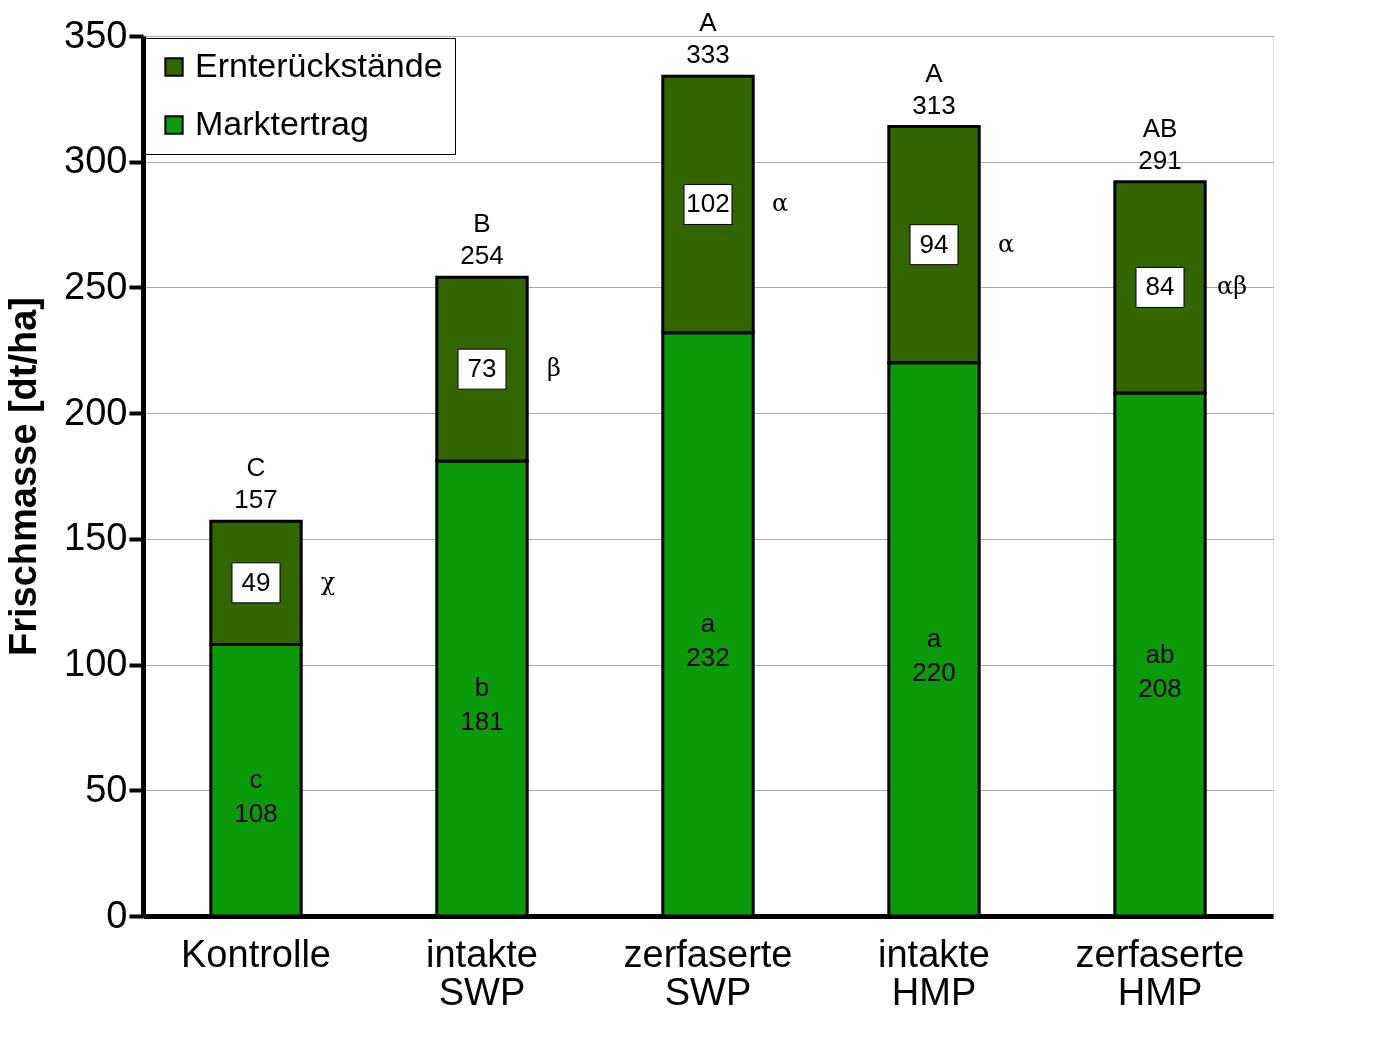  Describe the element at coordinates (934, 243) in the screenshot. I see `data-label: 94` at that location.